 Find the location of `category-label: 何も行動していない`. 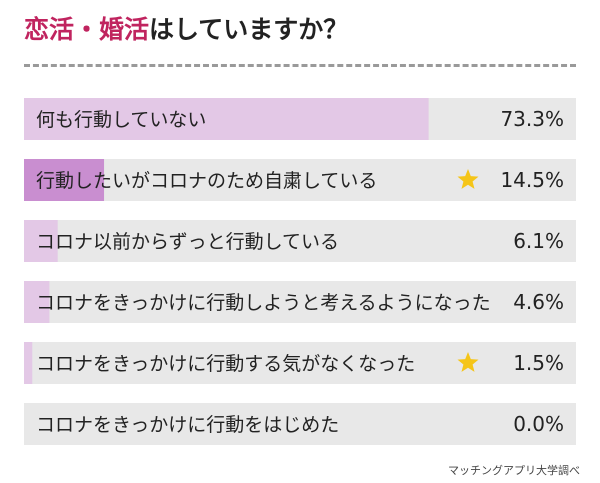

category-label: 何も行動していない is located at coordinates (121, 120).